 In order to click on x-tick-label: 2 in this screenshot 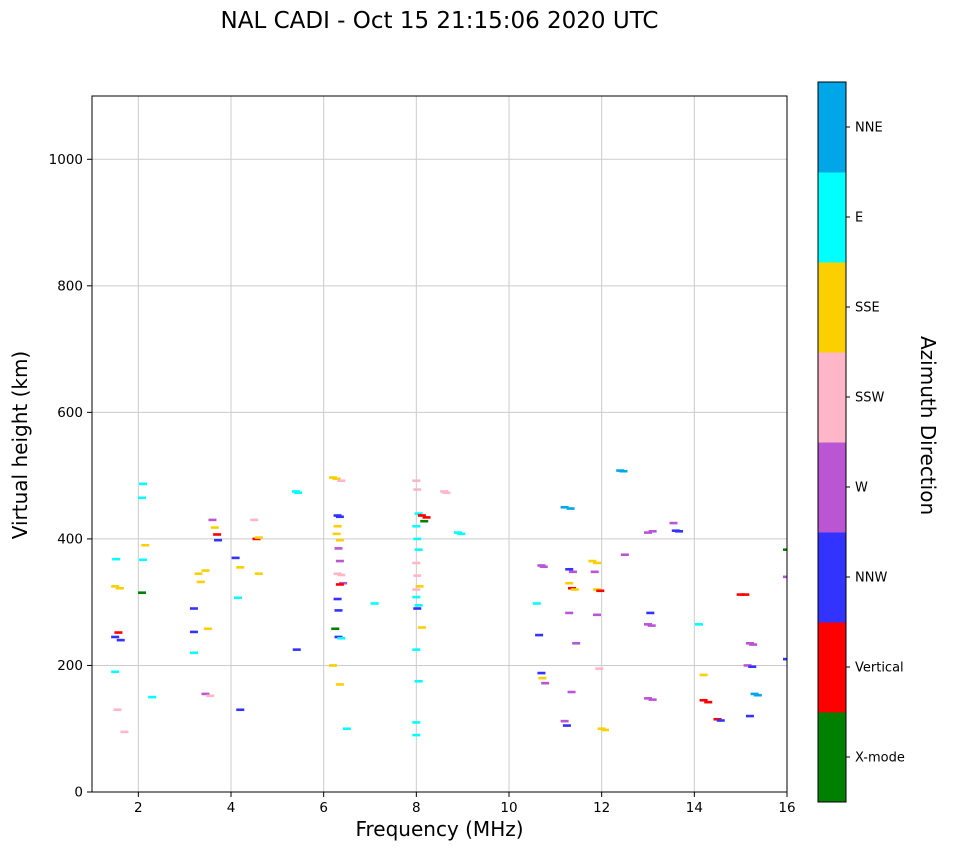, I will do `click(138, 808)`.